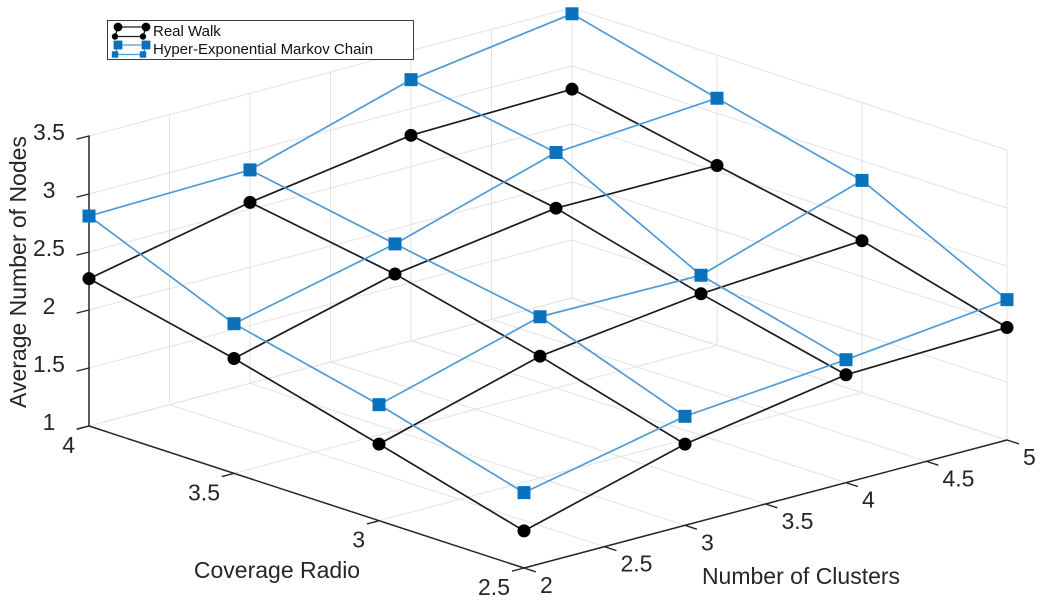 The width and height of the screenshot is (1045, 604). I want to click on legend-item-markov-chain: Hyper-Exponential Markov Chain, so click(261, 49).